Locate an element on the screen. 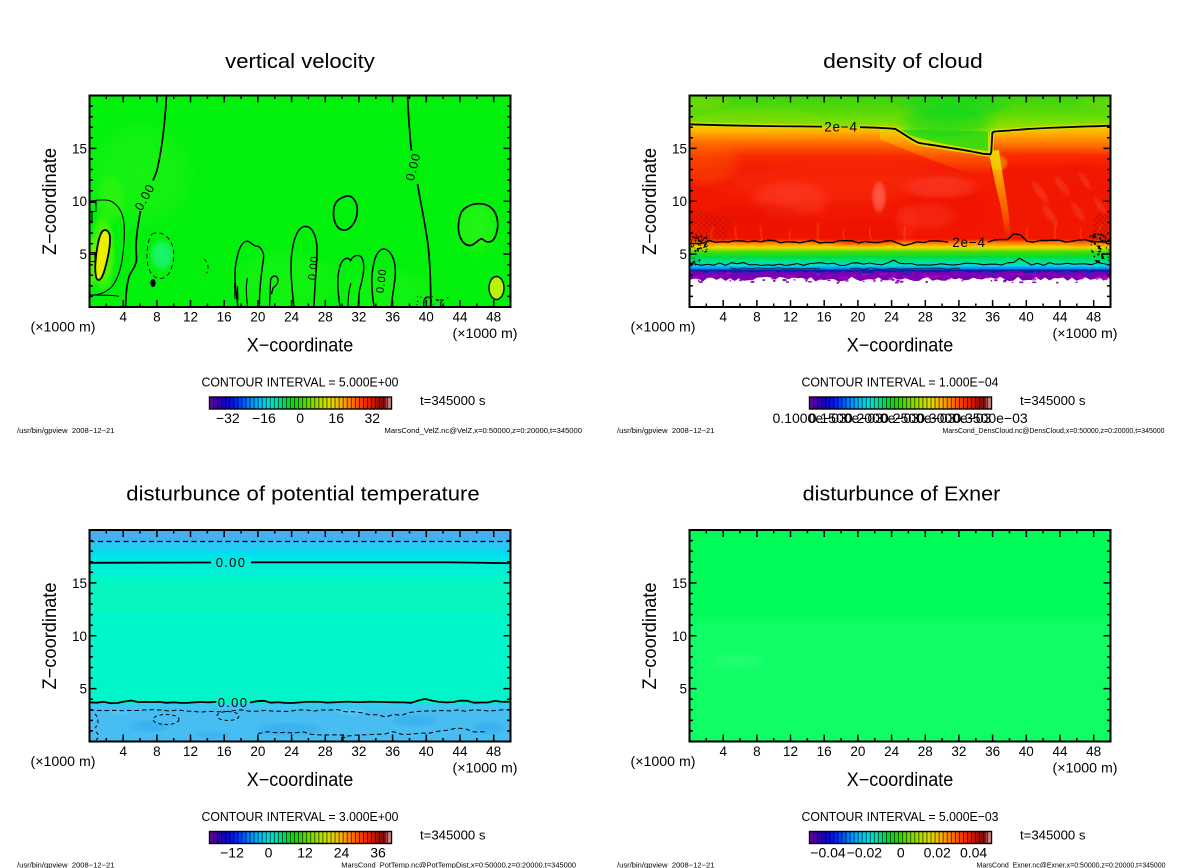 This screenshot has height=868, width=1200. svg-text:disturbunce of potential tempe: disturbunce of potential temperature is located at coordinates (302, 495).